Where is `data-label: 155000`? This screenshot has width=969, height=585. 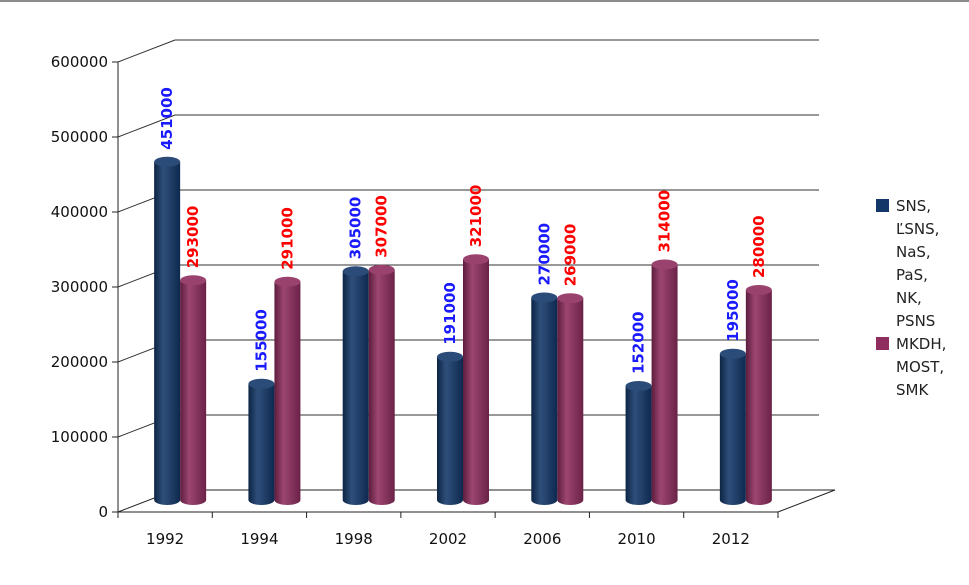
data-label: 155000 is located at coordinates (261, 340).